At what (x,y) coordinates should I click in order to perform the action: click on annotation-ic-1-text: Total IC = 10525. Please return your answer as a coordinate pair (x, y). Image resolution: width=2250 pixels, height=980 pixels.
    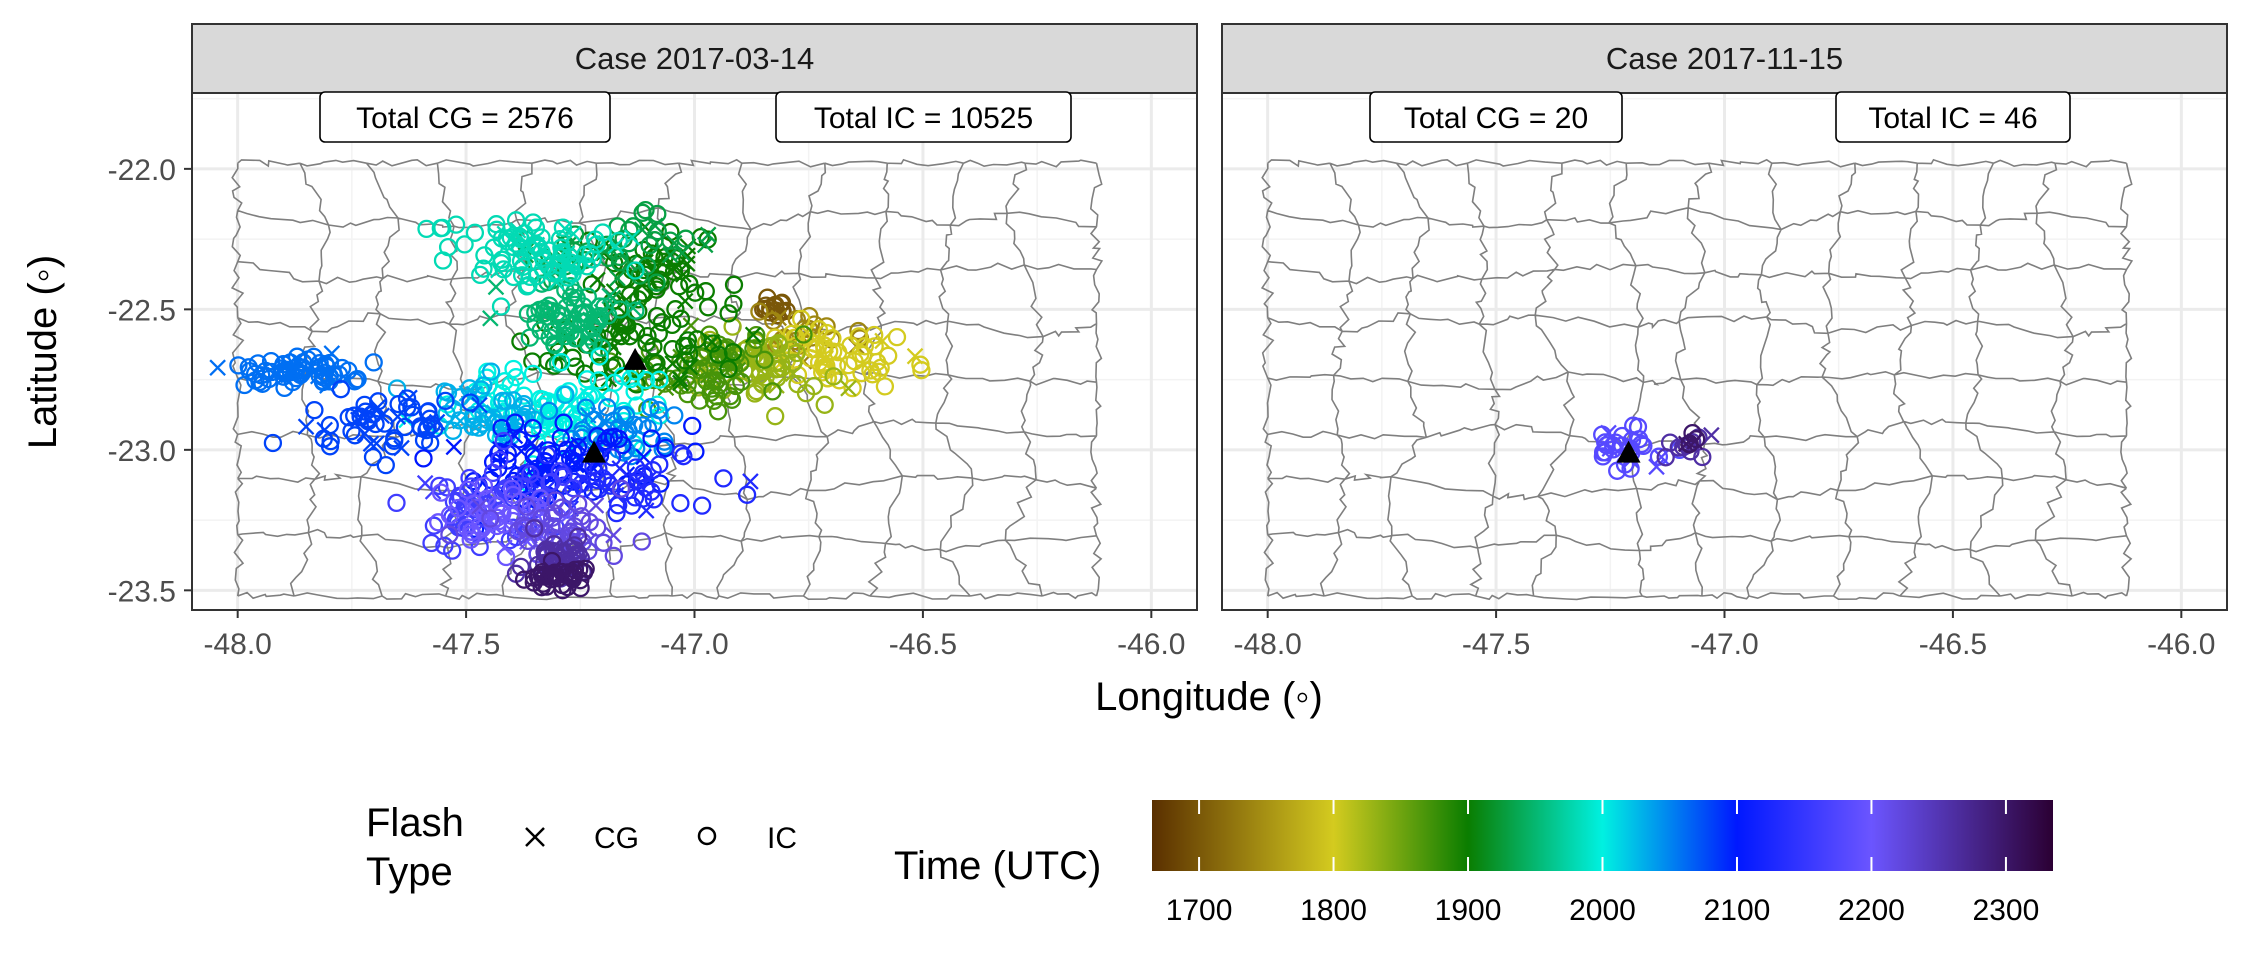
    Looking at the image, I should click on (923, 118).